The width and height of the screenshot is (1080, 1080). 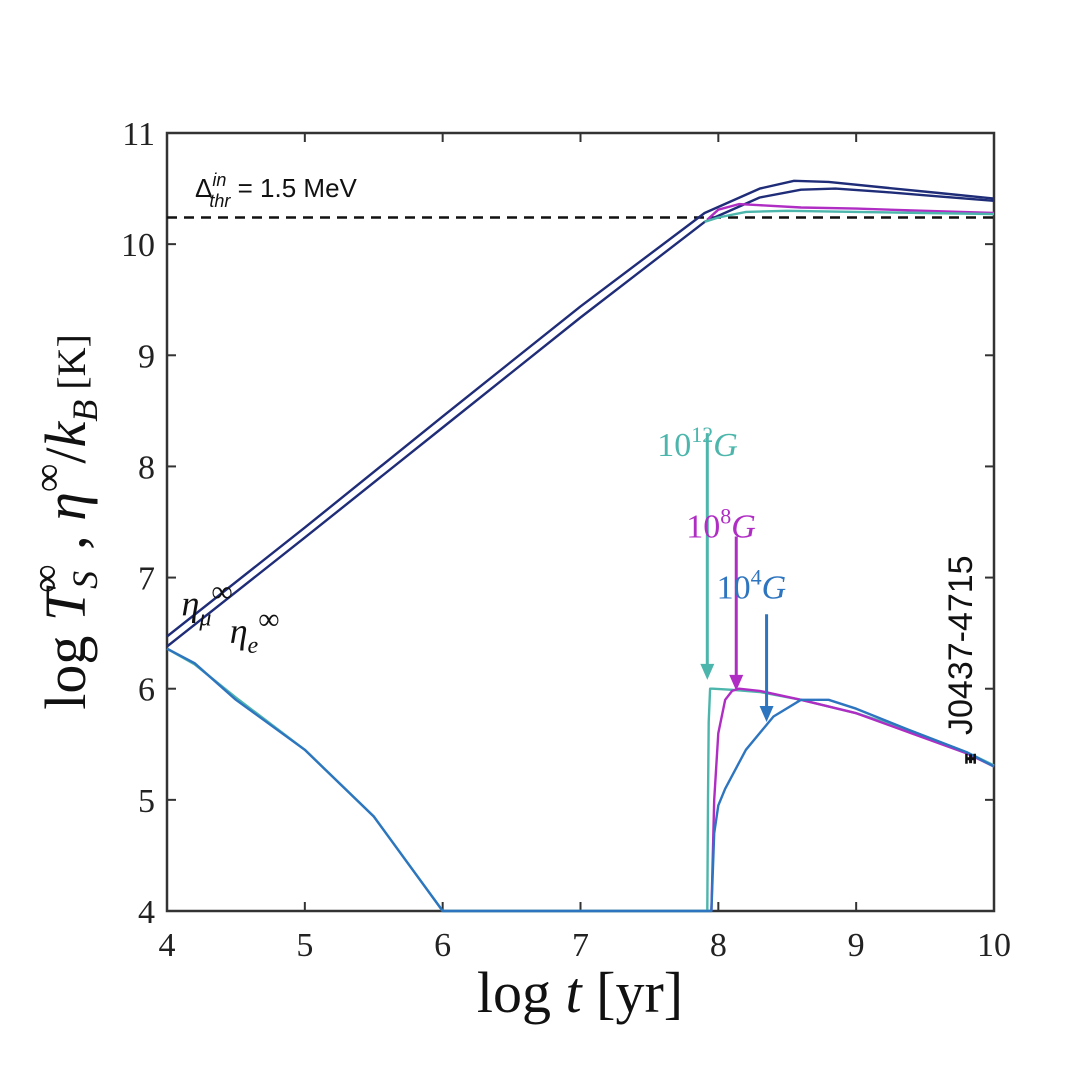 I want to click on y-tick-labels: 4 5 6 7 8 9 10 11, so click(x=138, y=523).